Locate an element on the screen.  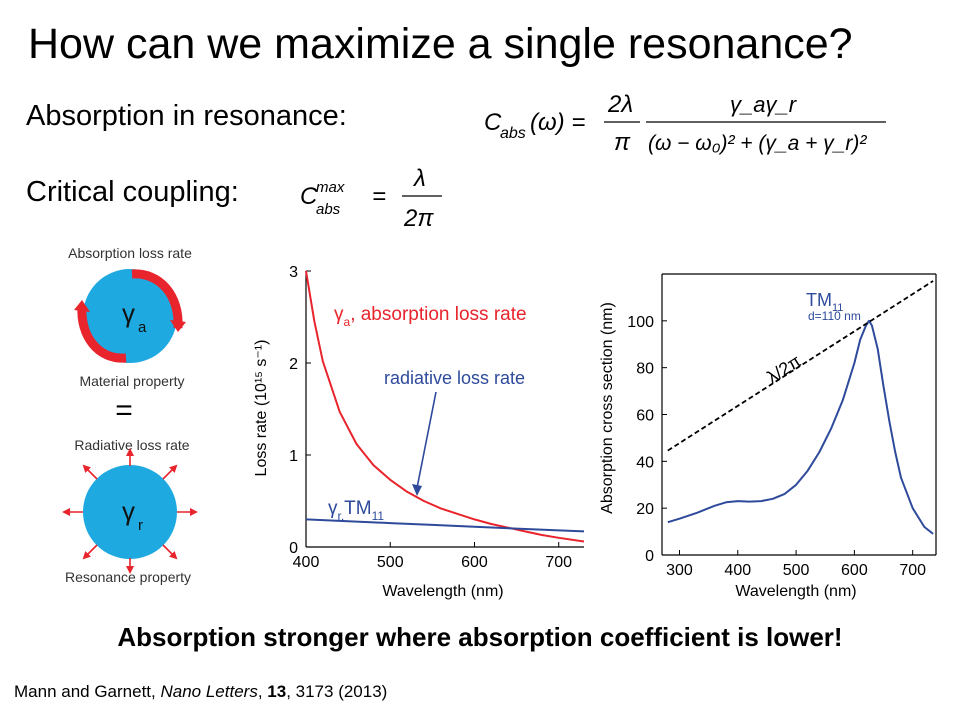
absorption-in-resonance-label: Absorption in resonance: is located at coordinates (186, 116).